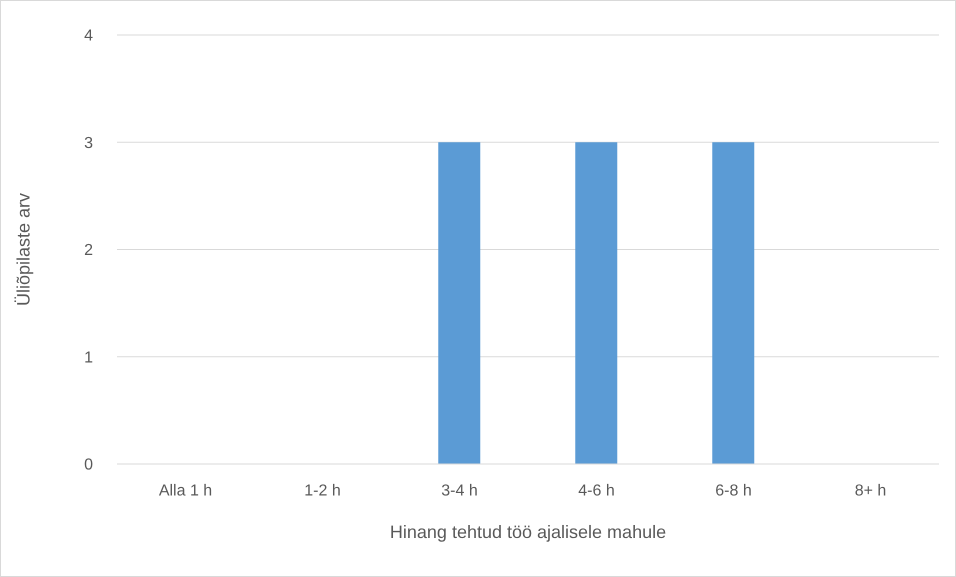 The image size is (956, 577). I want to click on x-tick-label: 3-4 h, so click(459, 491).